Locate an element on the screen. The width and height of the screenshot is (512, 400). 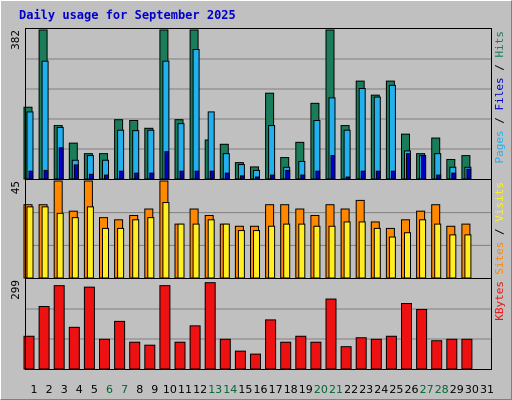
y-max-label: 299 is located at coordinates (15, 290).